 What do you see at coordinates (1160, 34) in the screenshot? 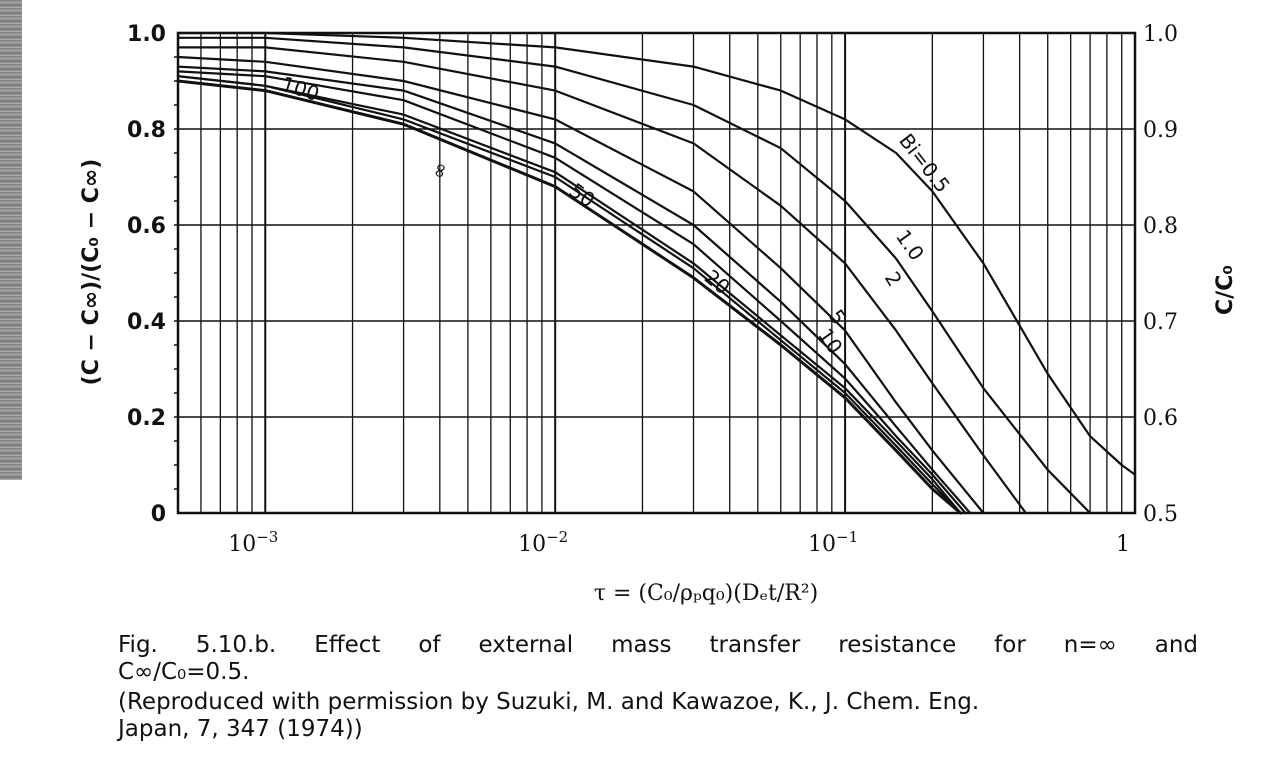
I see `y-right-tick-5: 1.0` at bounding box center [1160, 34].